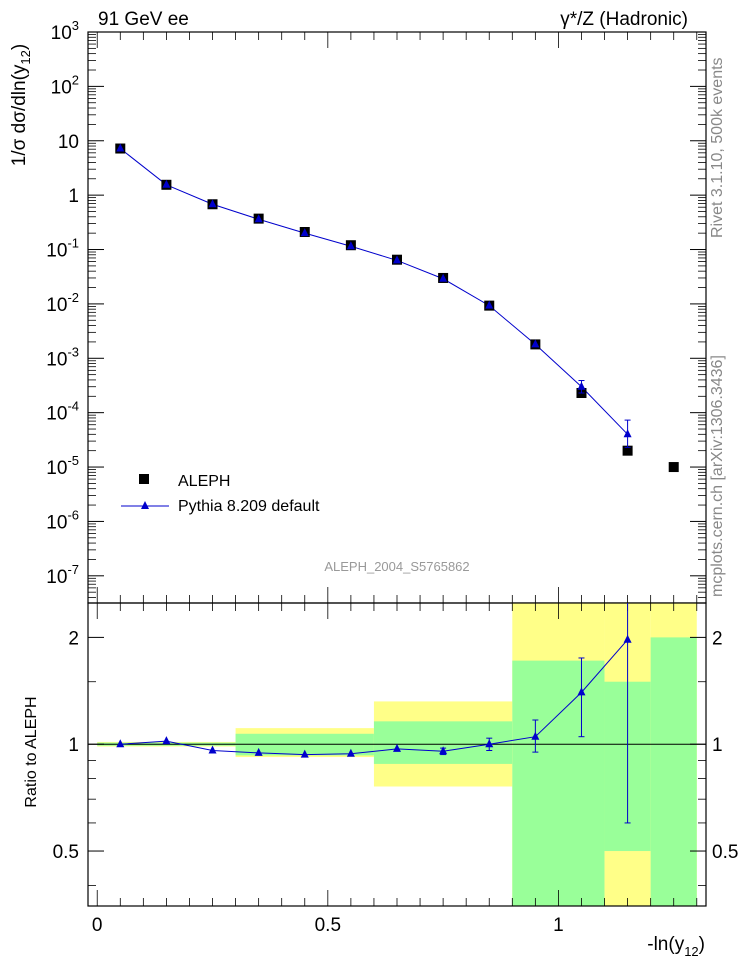 This screenshot has width=746, height=972. I want to click on legend-mc-label: Pythia 8.209 default, so click(249, 506).